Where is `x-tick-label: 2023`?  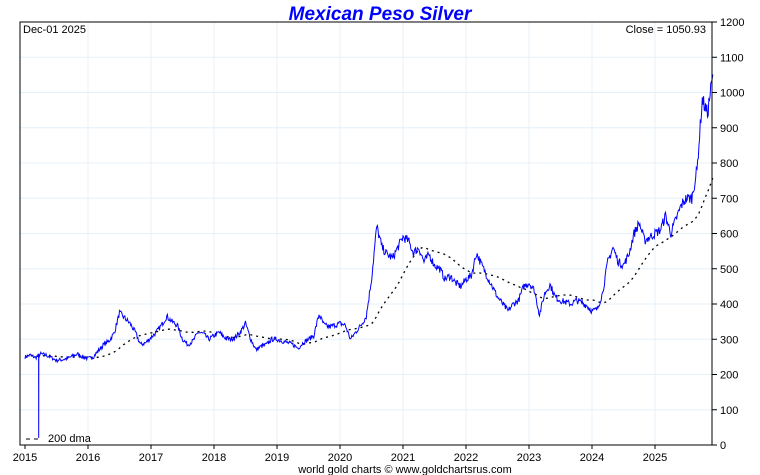
x-tick-label: 2023 is located at coordinates (529, 458).